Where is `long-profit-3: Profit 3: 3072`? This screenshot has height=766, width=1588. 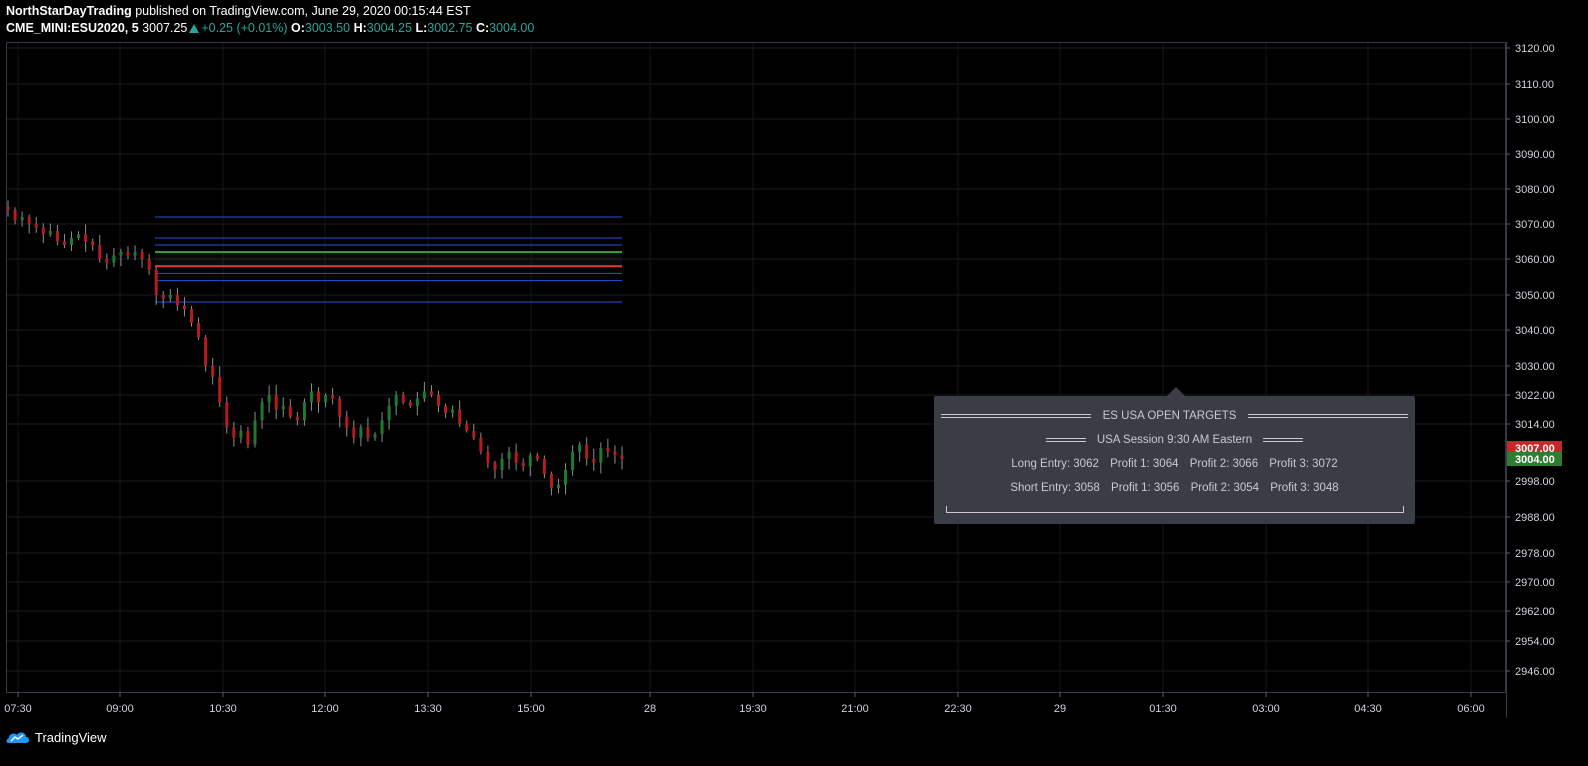 long-profit-3: Profit 3: 3072 is located at coordinates (1303, 464).